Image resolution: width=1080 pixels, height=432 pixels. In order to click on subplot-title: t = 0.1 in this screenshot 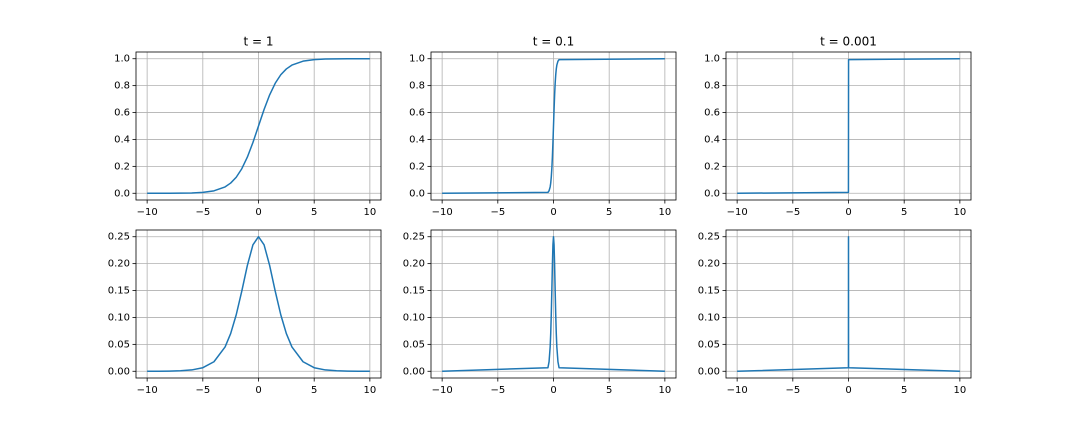, I will do `click(553, 42)`.